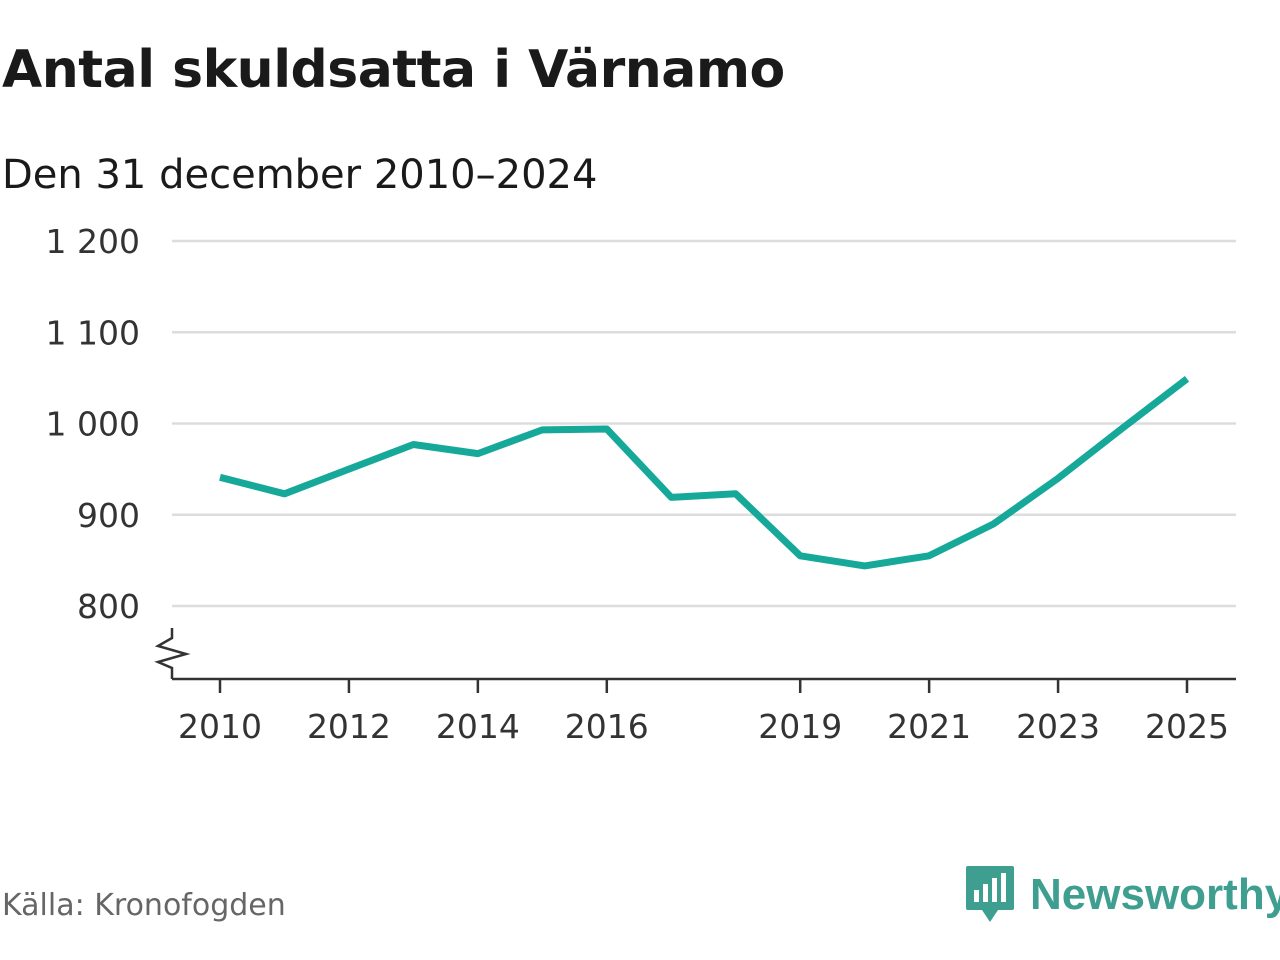 Image resolution: width=1280 pixels, height=960 pixels. What do you see at coordinates (108, 515) in the screenshot?
I see `y-tick-label: 900` at bounding box center [108, 515].